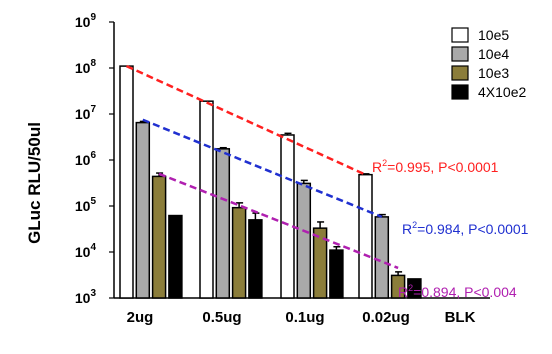  What do you see at coordinates (493, 54) in the screenshot?
I see `legend-label: 10e4` at bounding box center [493, 54].